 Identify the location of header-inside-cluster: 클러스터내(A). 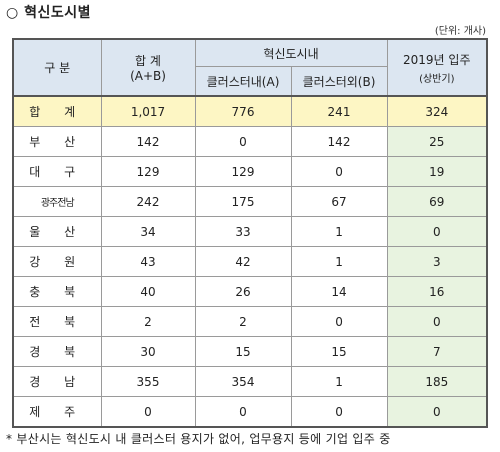
(243, 81).